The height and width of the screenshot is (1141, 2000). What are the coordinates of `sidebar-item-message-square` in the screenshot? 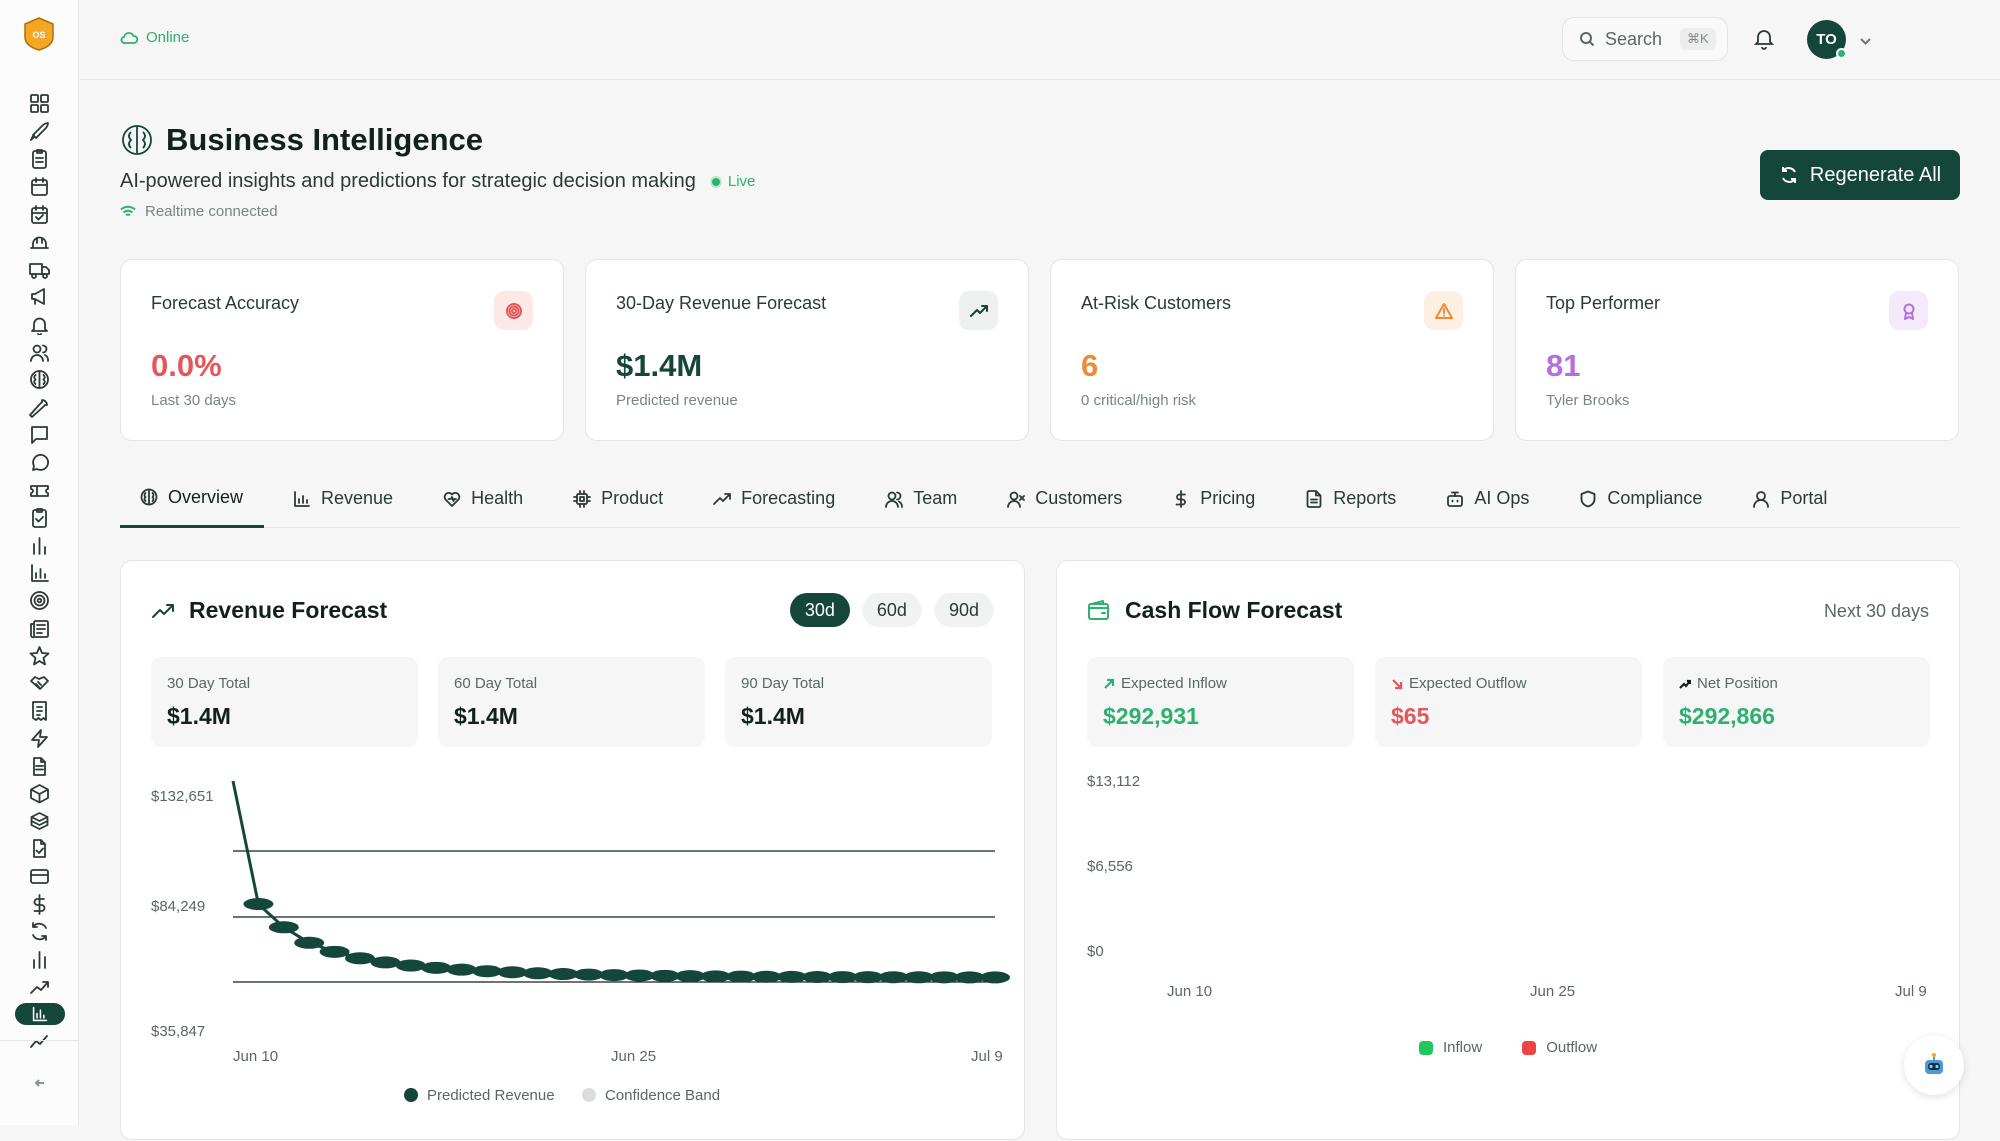 It's located at (39, 435).